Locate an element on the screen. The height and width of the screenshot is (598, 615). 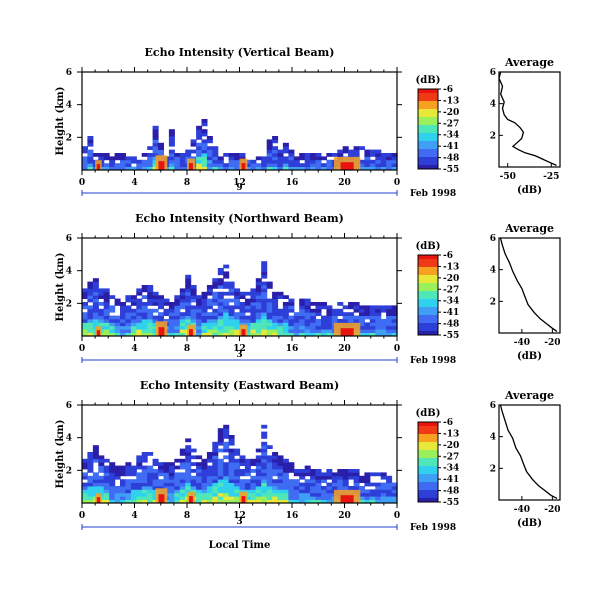
heatmap-field is located at coordinates (240, 464).